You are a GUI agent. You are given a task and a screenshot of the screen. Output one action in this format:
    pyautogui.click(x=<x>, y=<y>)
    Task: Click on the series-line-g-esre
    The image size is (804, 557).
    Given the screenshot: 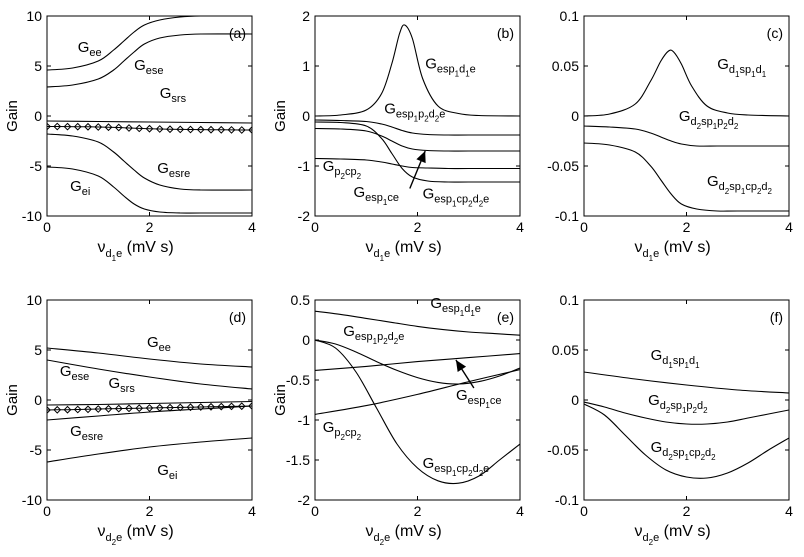 What is the action you would take?
    pyautogui.click(x=149, y=413)
    